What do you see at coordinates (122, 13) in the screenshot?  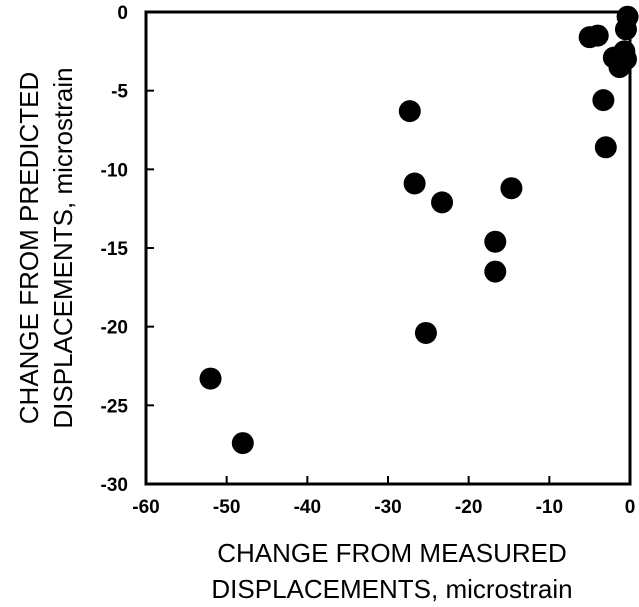 I see `y-tick-label: 0` at bounding box center [122, 13].